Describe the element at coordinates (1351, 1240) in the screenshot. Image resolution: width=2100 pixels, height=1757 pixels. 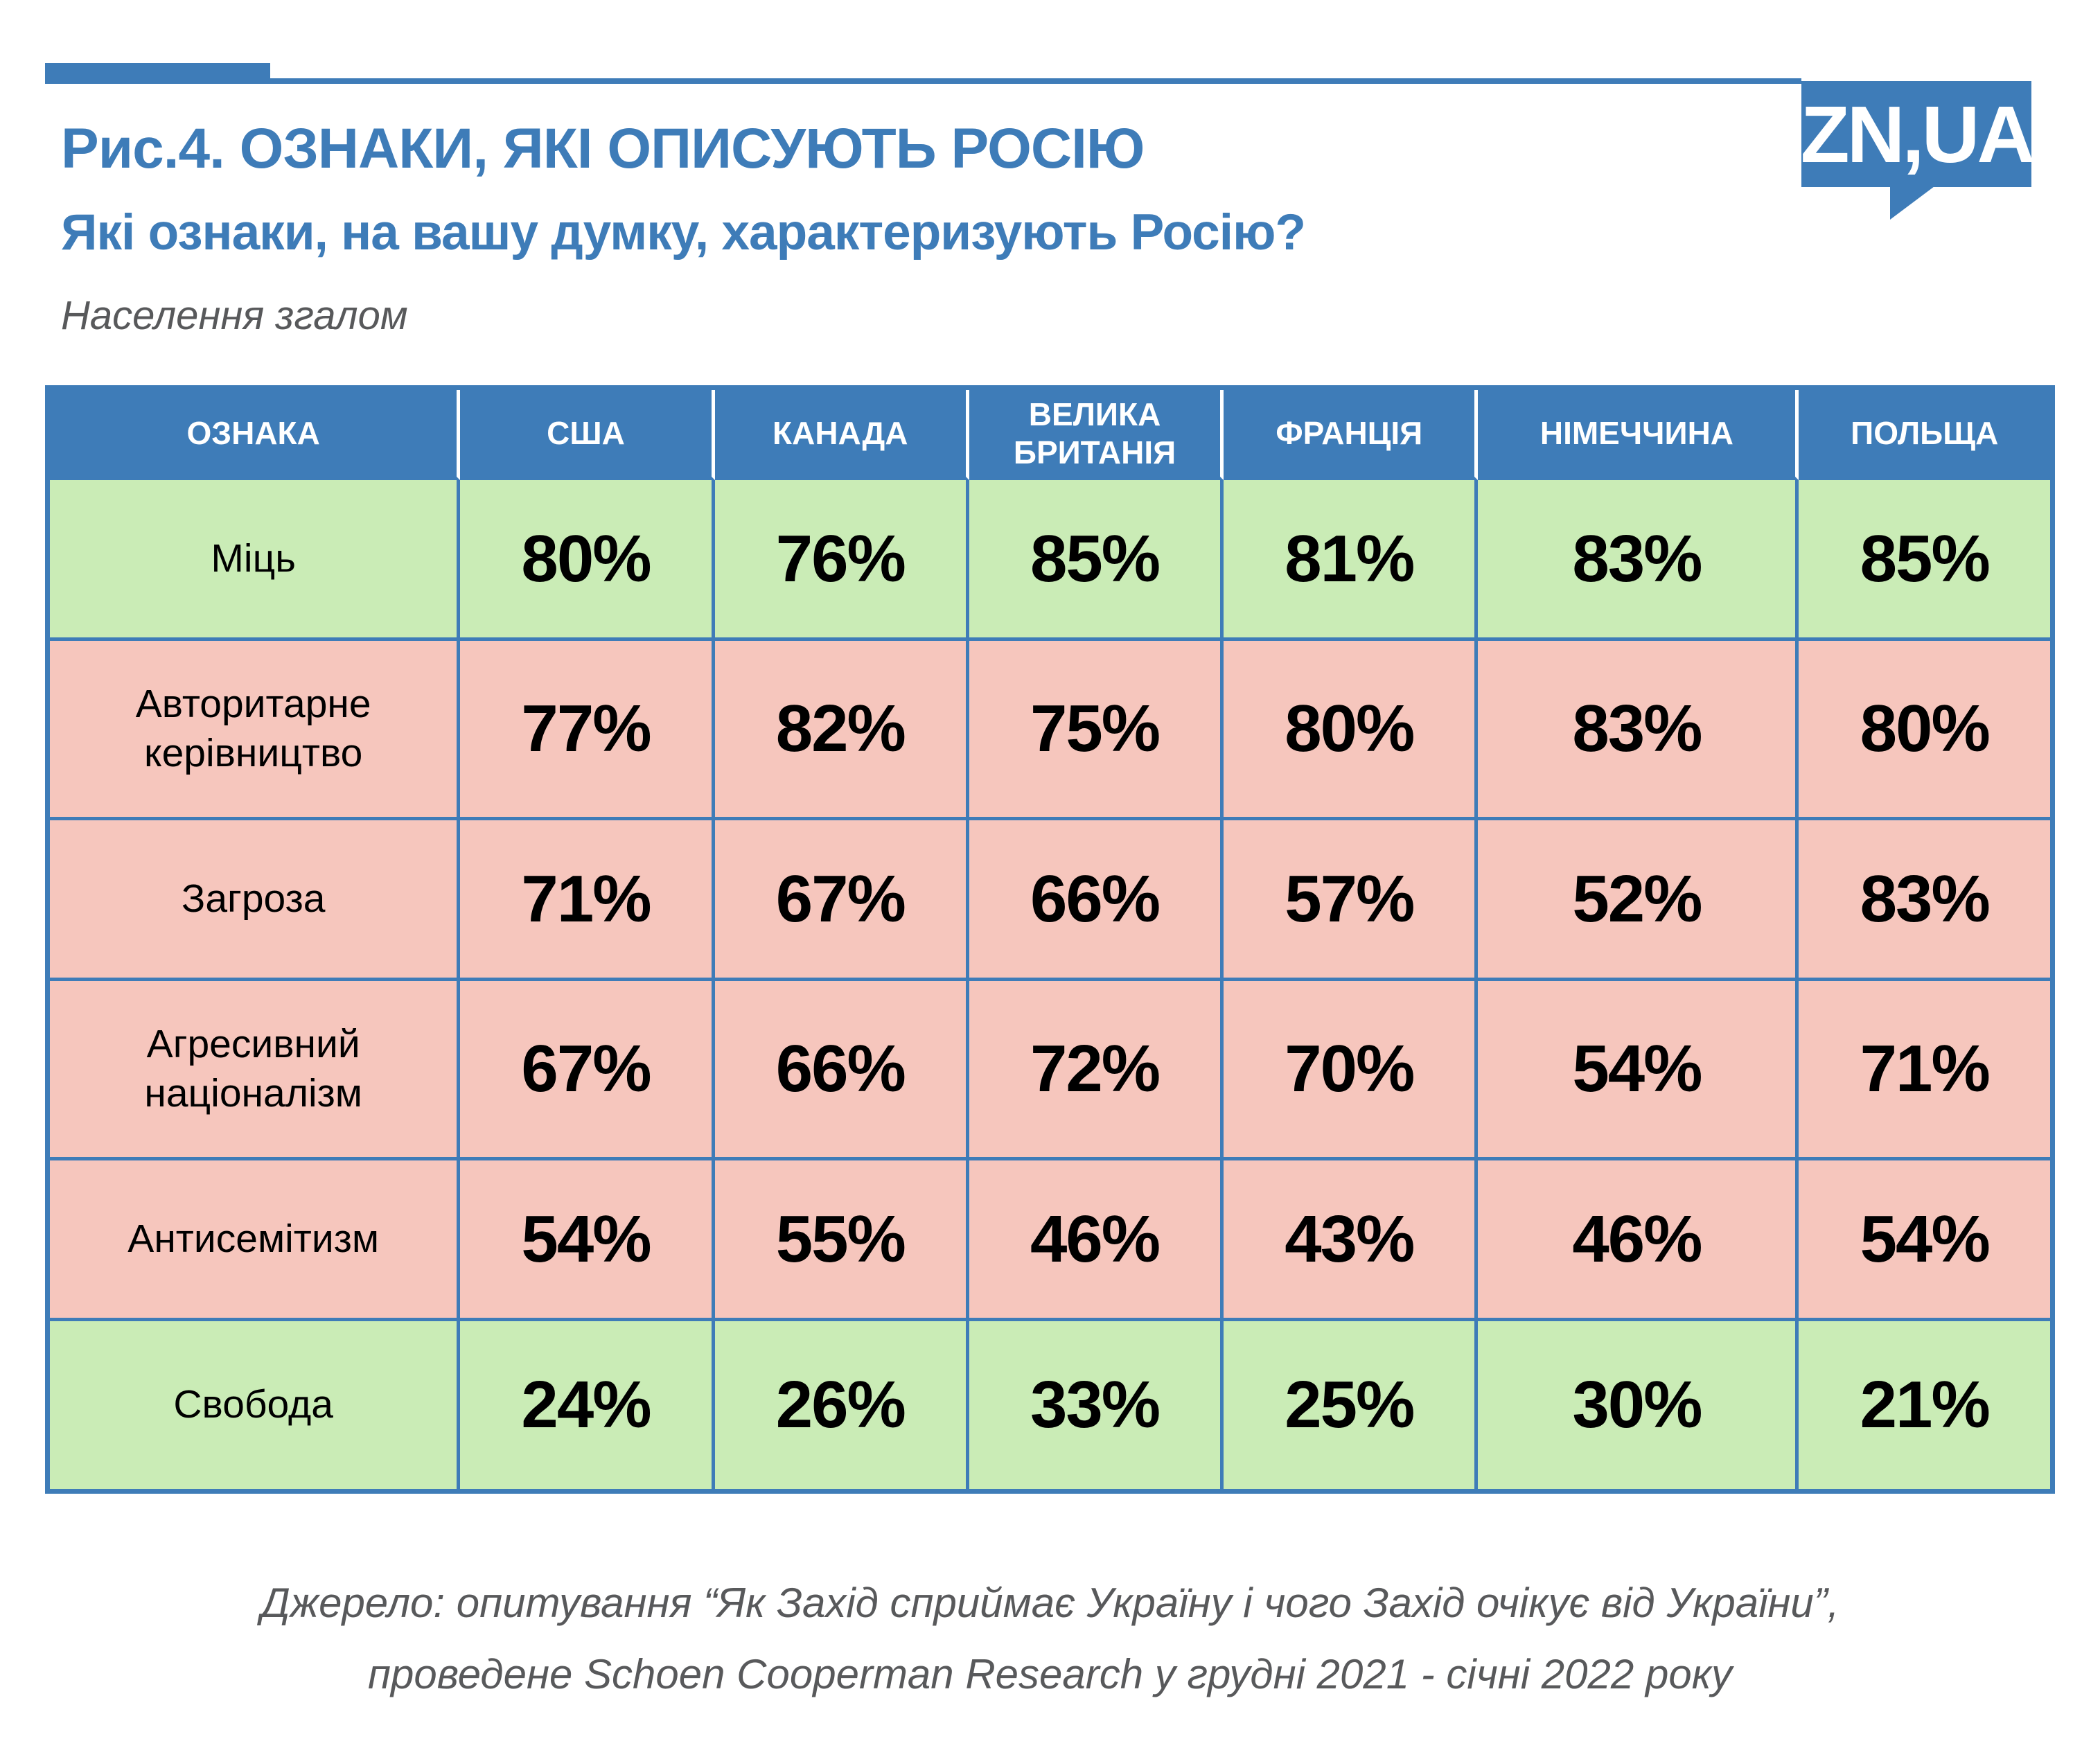
I see `value-cell: 43%` at that location.